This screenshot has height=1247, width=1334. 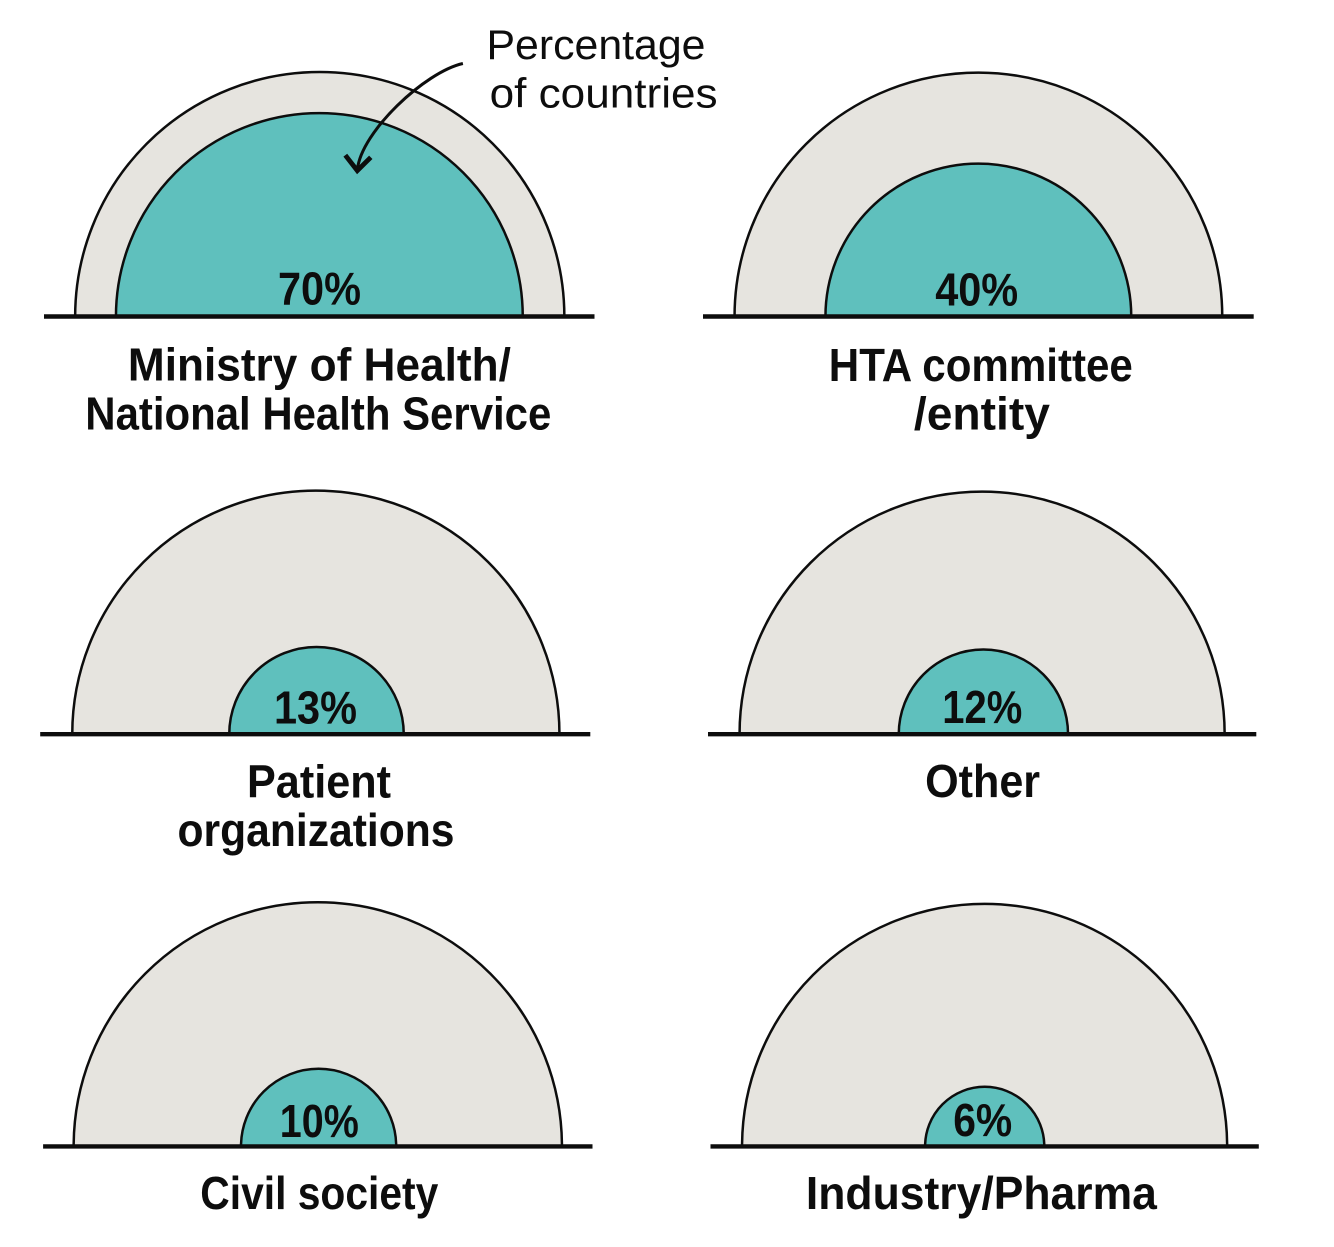 I want to click on svg-text: 40%, so click(x=976, y=290).